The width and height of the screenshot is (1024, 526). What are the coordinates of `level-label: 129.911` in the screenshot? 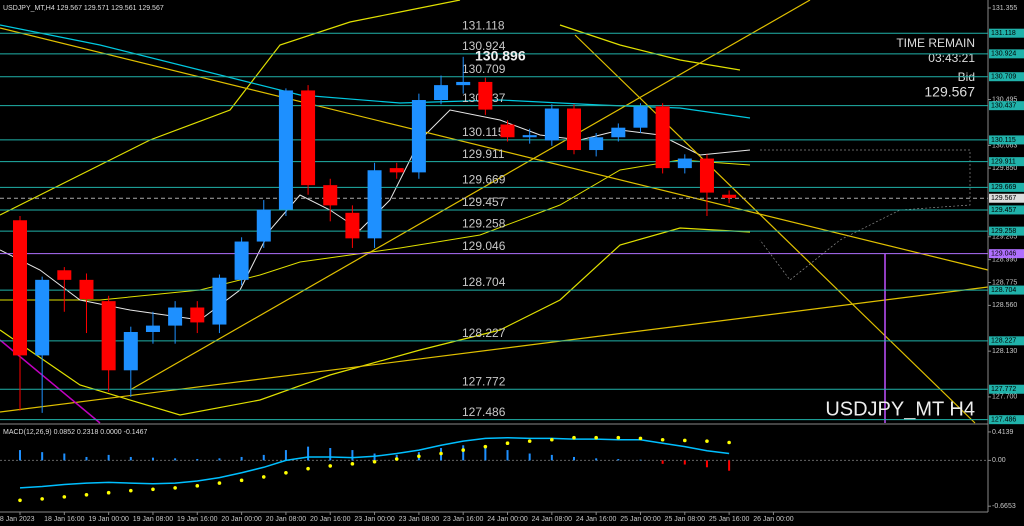 It's located at (483, 154).